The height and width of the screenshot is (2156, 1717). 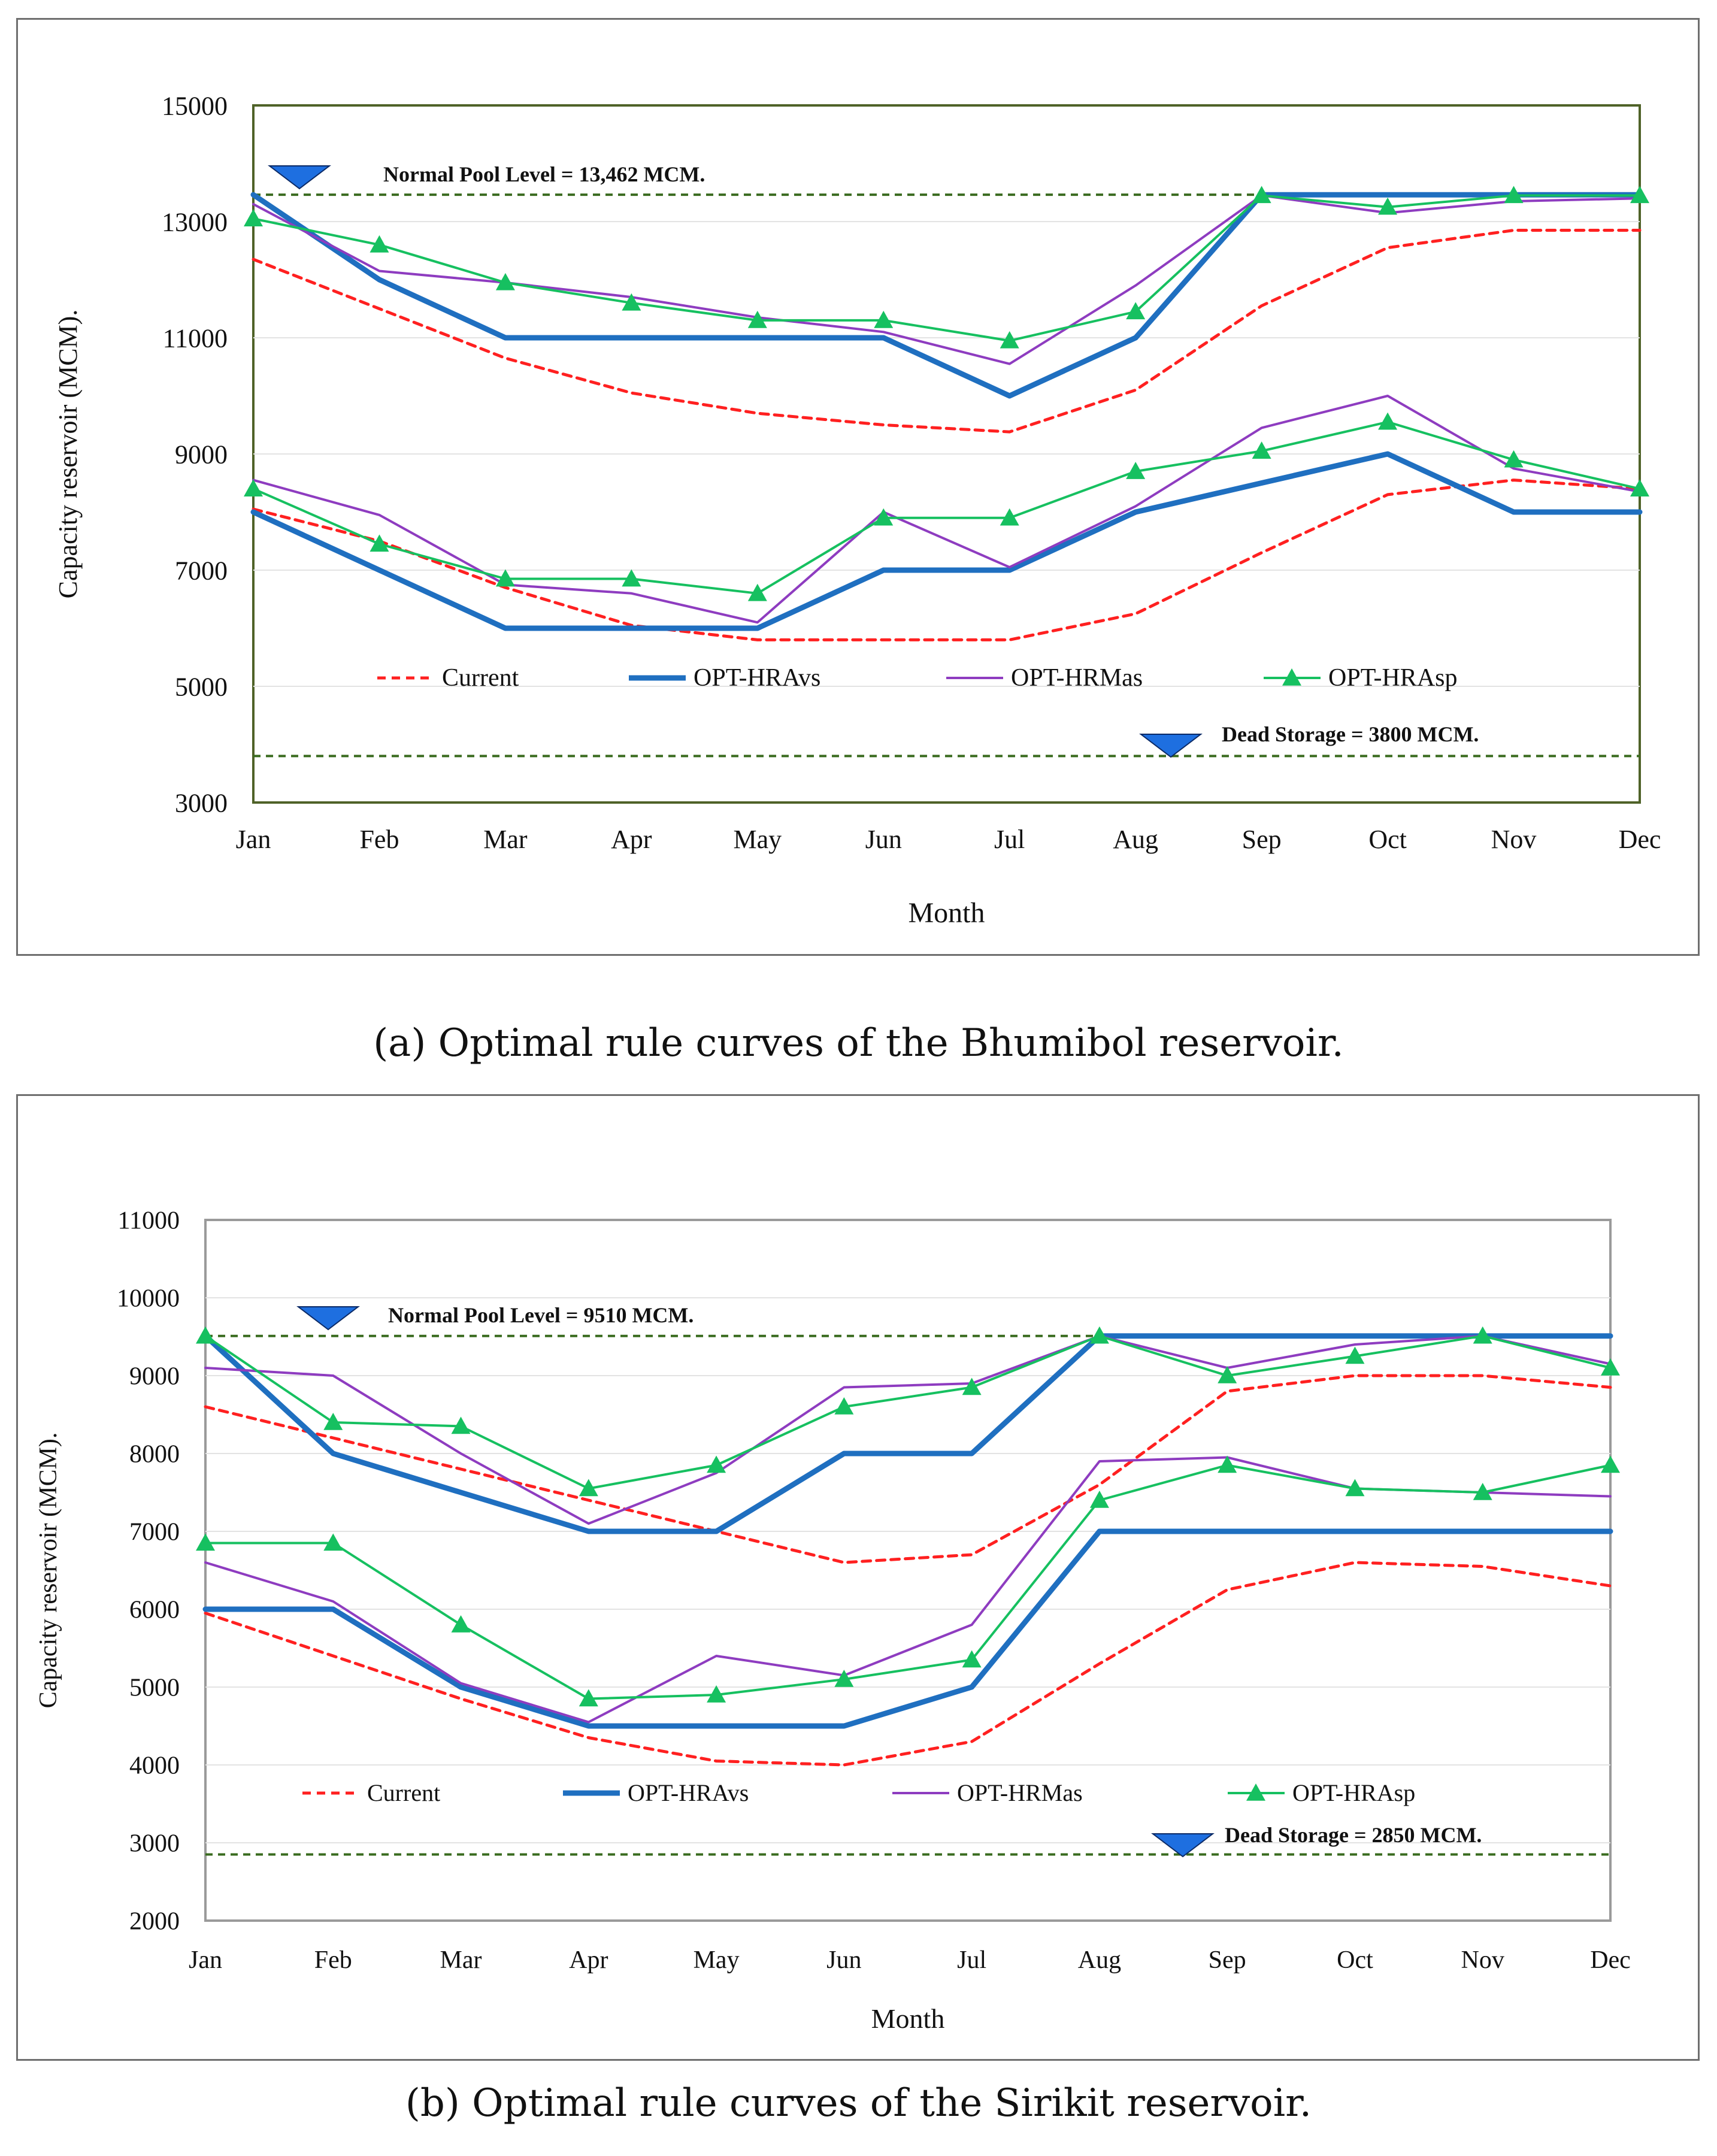 I want to click on legend-label-current: Current, so click(x=403, y=1792).